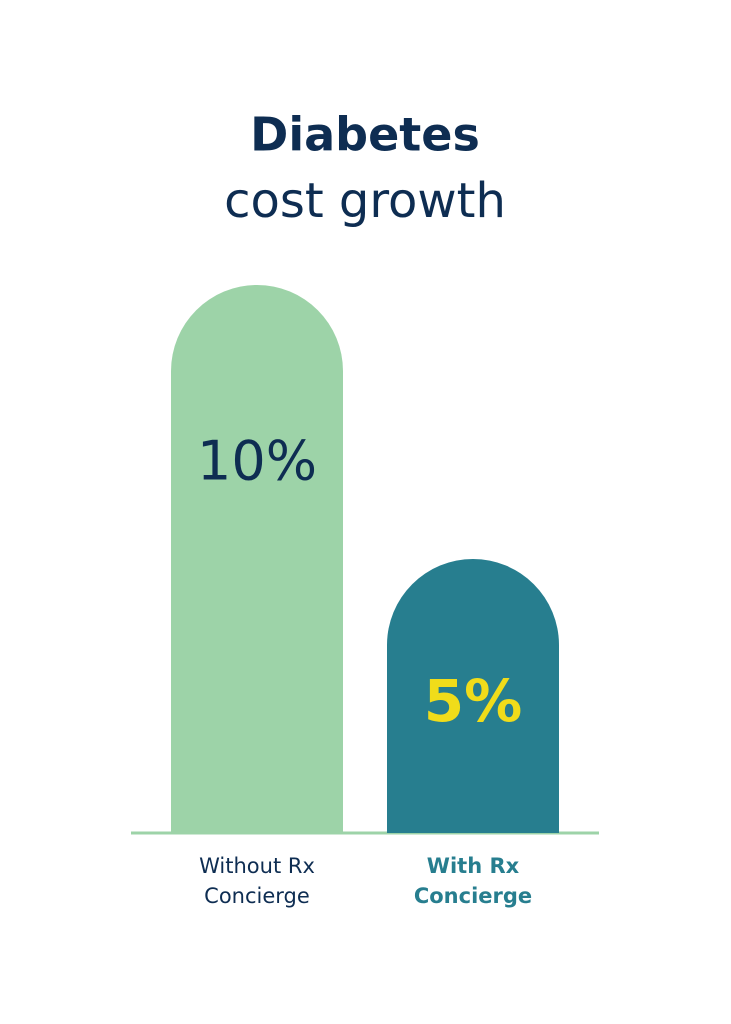  What do you see at coordinates (473, 701) in the screenshot?
I see `value-label: 5%` at bounding box center [473, 701].